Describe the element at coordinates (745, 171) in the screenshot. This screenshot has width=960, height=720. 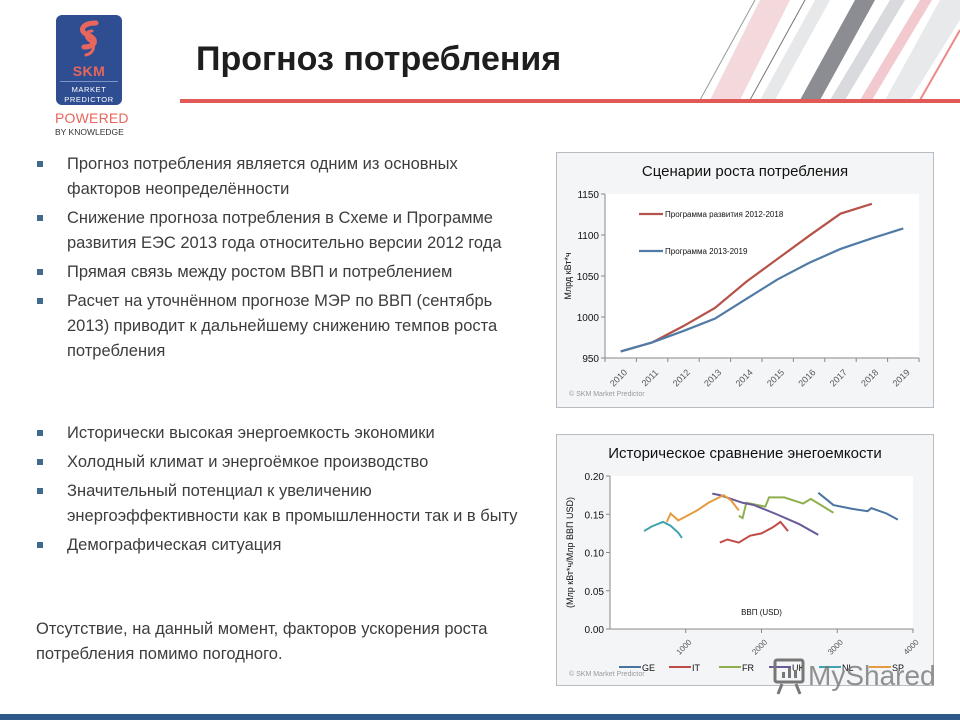
I see `chart-title: Сценарии роста потребления` at that location.